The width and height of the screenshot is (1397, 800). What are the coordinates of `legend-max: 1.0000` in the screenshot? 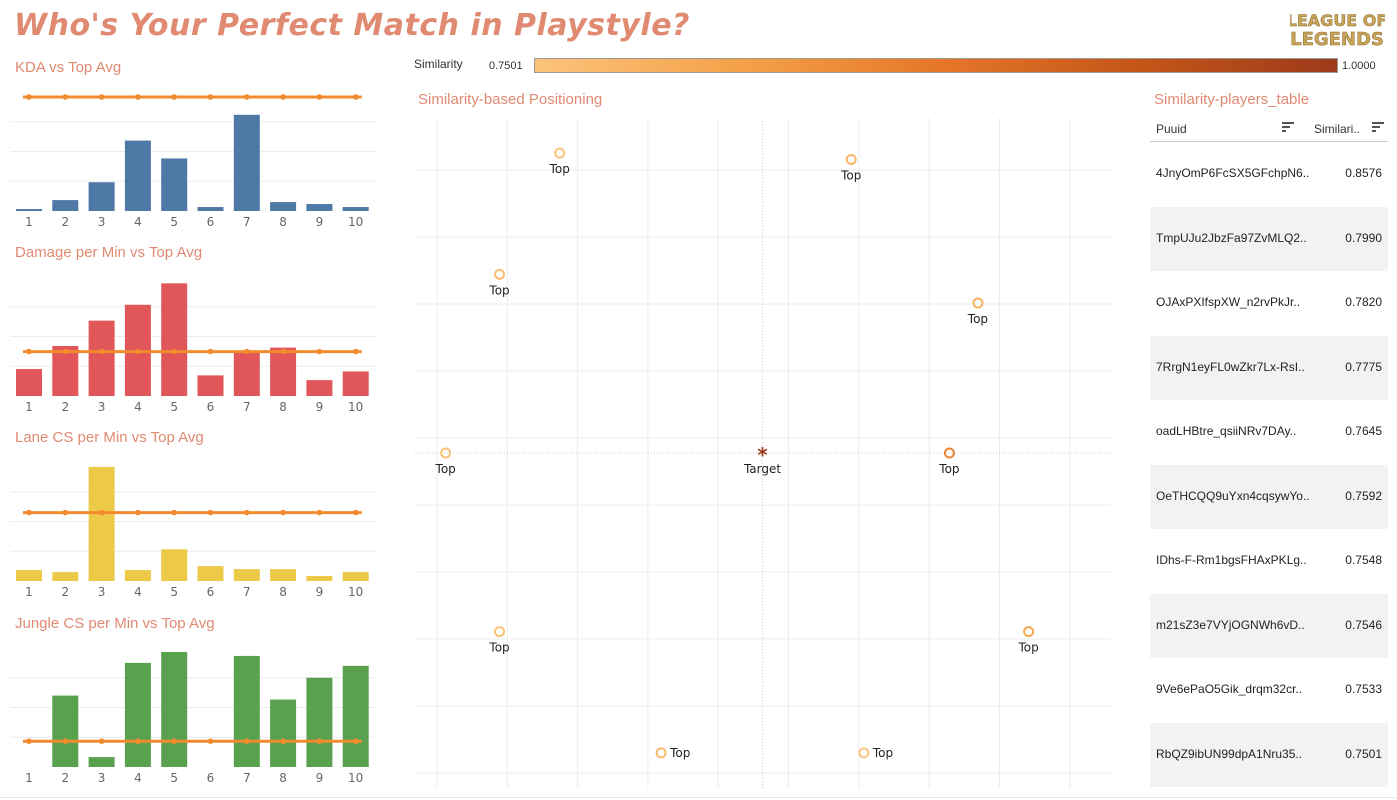 It's located at (1359, 66).